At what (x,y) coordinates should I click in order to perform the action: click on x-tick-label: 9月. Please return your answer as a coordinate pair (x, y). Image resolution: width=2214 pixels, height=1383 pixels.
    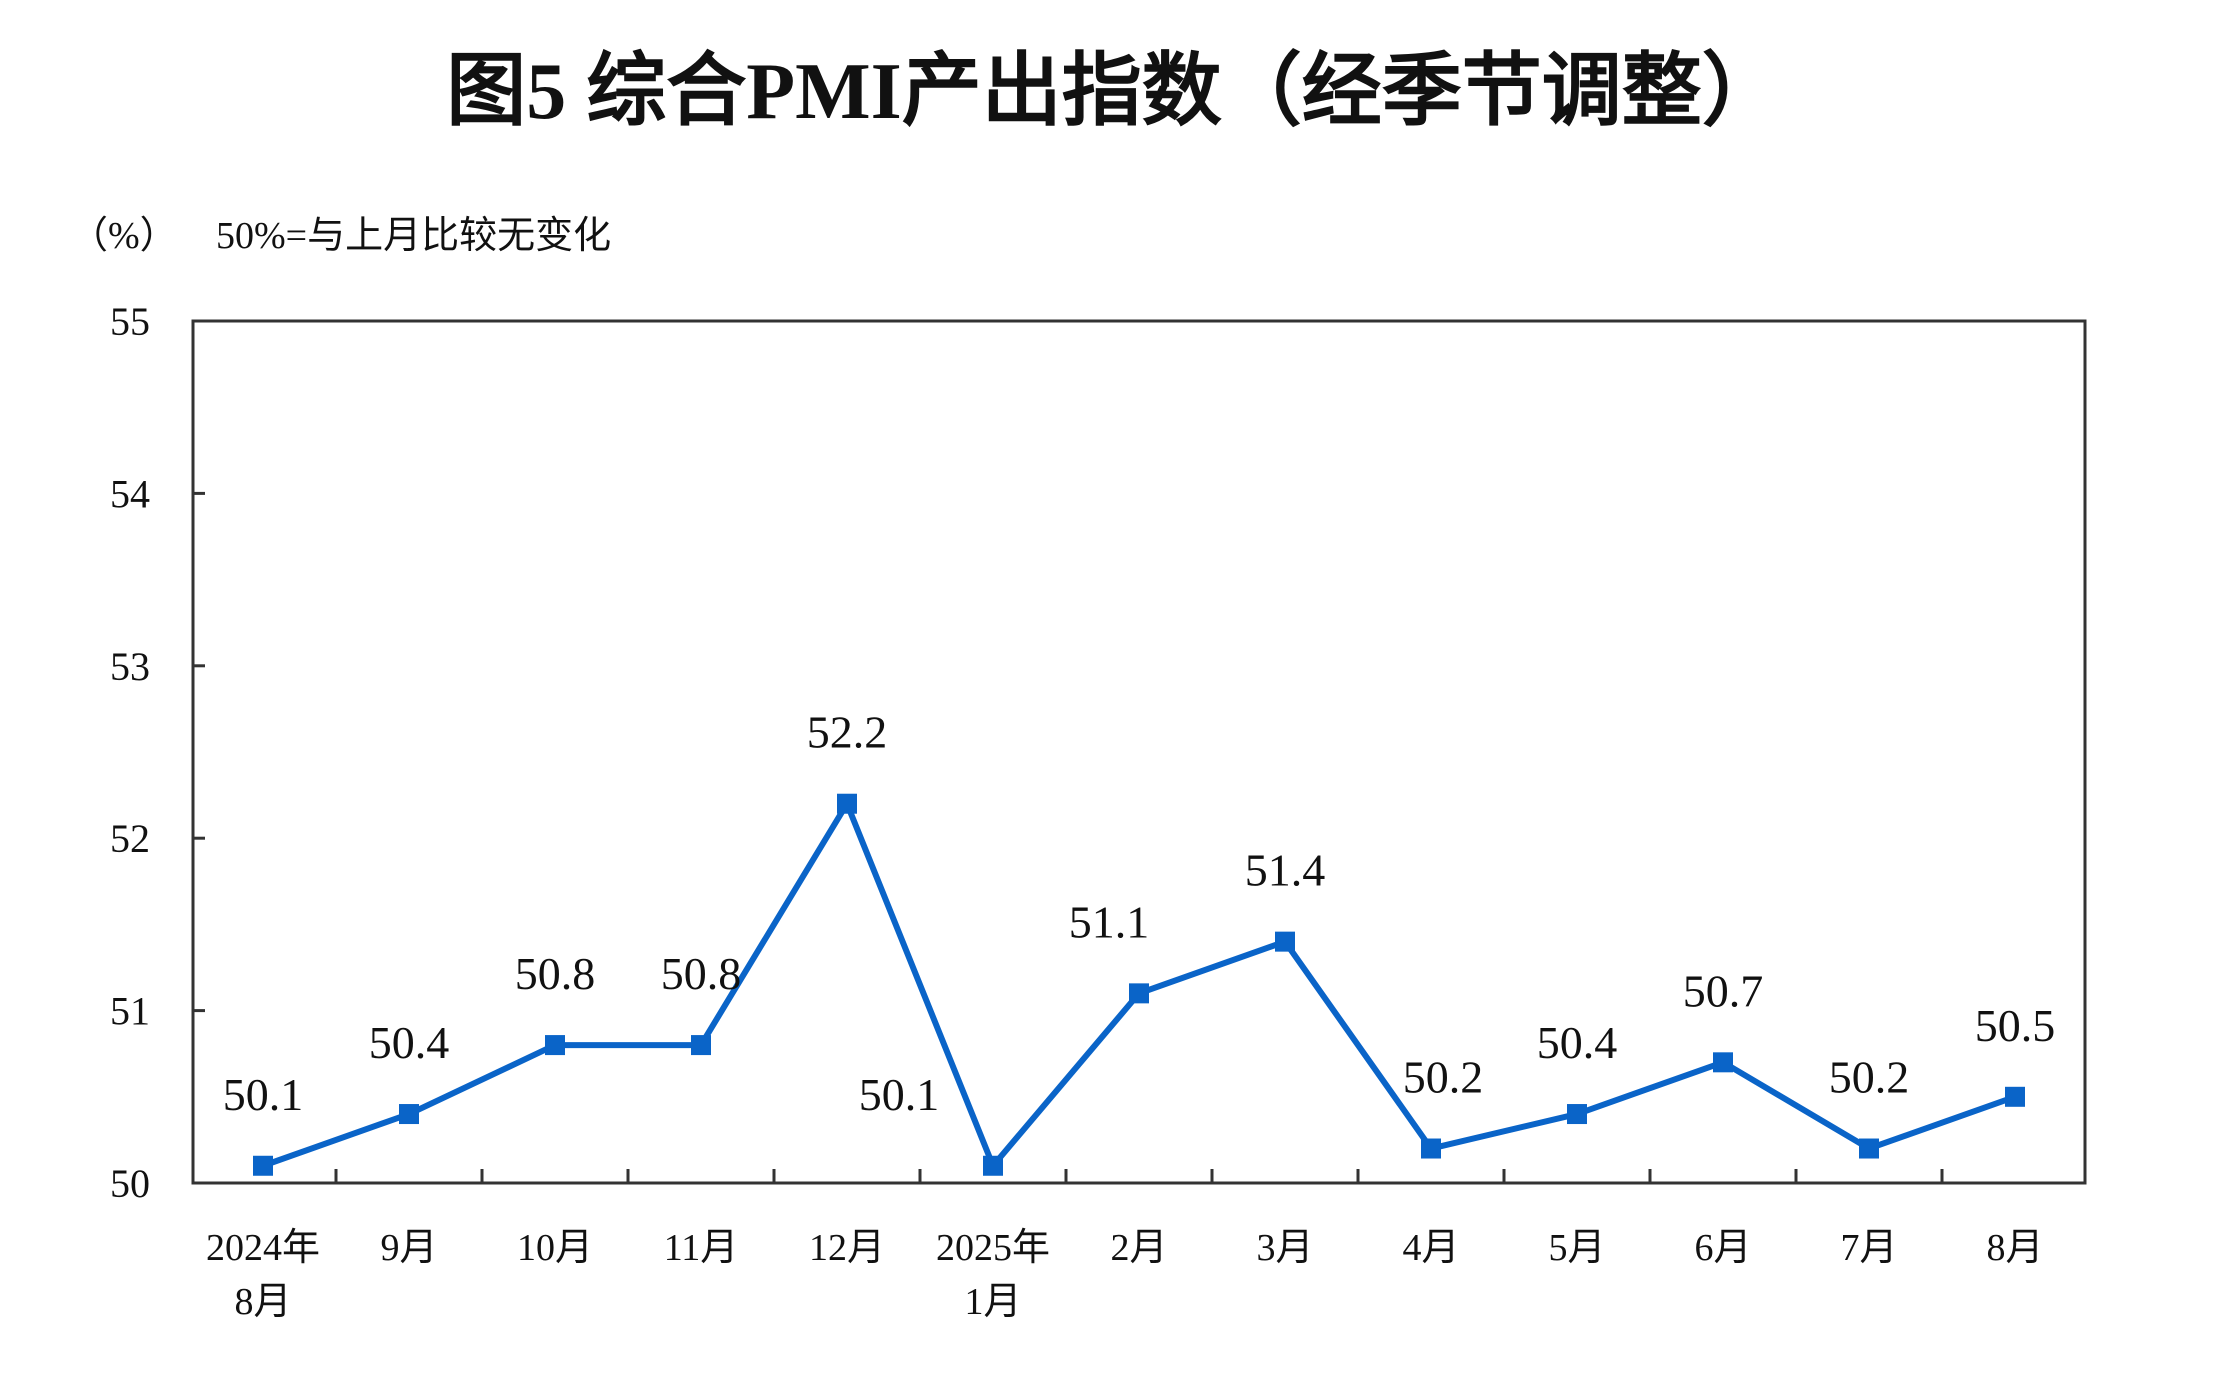
    Looking at the image, I should click on (408, 1248).